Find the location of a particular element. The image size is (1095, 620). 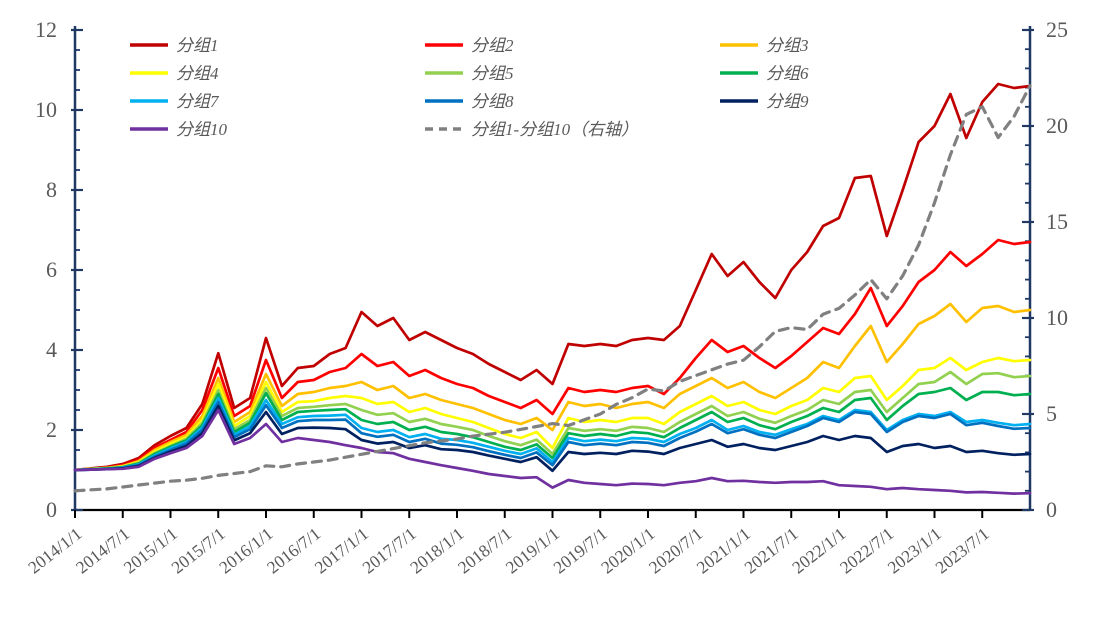

legend-item: 分组5 is located at coordinates (469, 73).